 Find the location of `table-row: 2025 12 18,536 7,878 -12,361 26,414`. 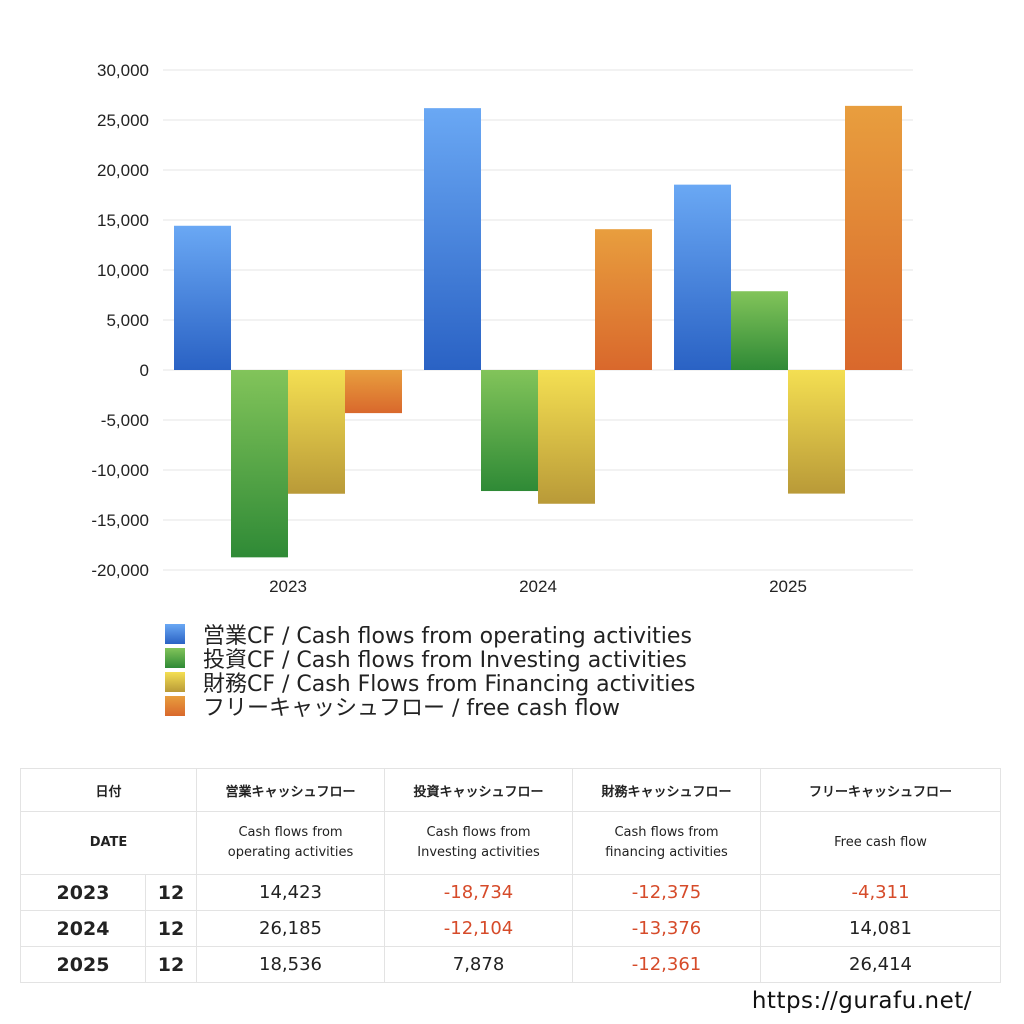

table-row: 2025 12 18,536 7,878 -12,361 26,414 is located at coordinates (511, 964).